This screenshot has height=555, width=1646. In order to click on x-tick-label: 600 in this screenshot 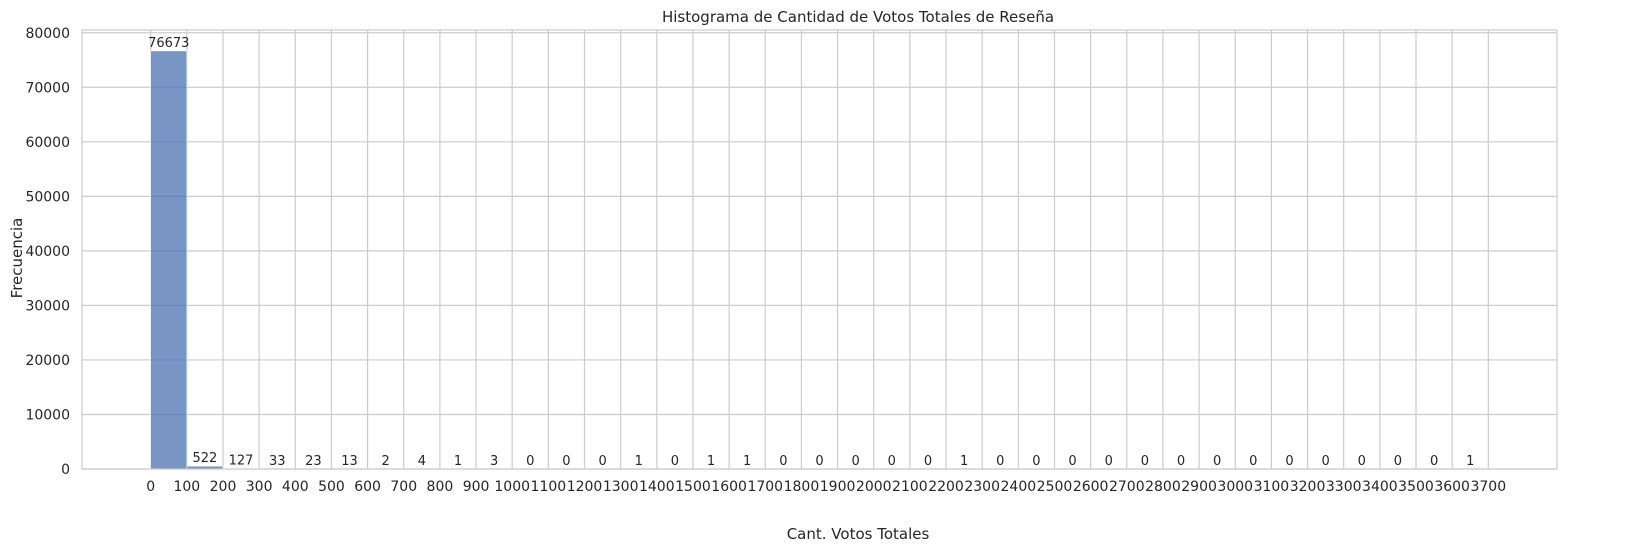, I will do `click(367, 487)`.